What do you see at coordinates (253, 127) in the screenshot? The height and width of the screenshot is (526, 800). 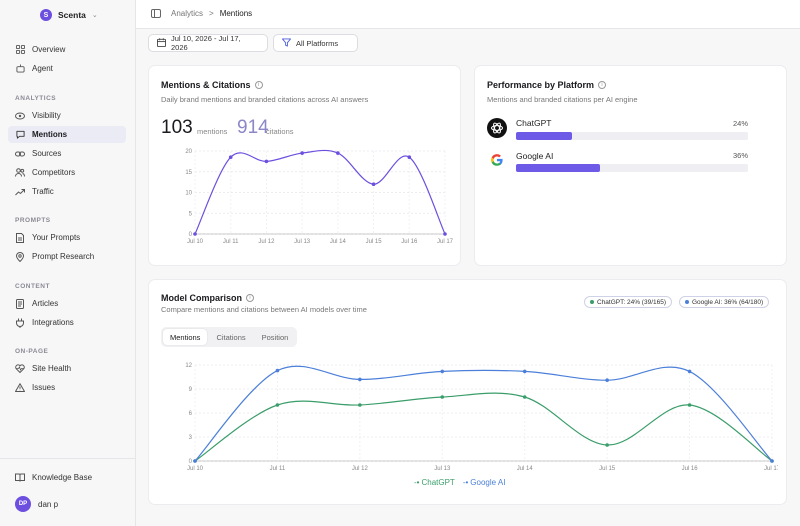 I see `citations-count: 914` at bounding box center [253, 127].